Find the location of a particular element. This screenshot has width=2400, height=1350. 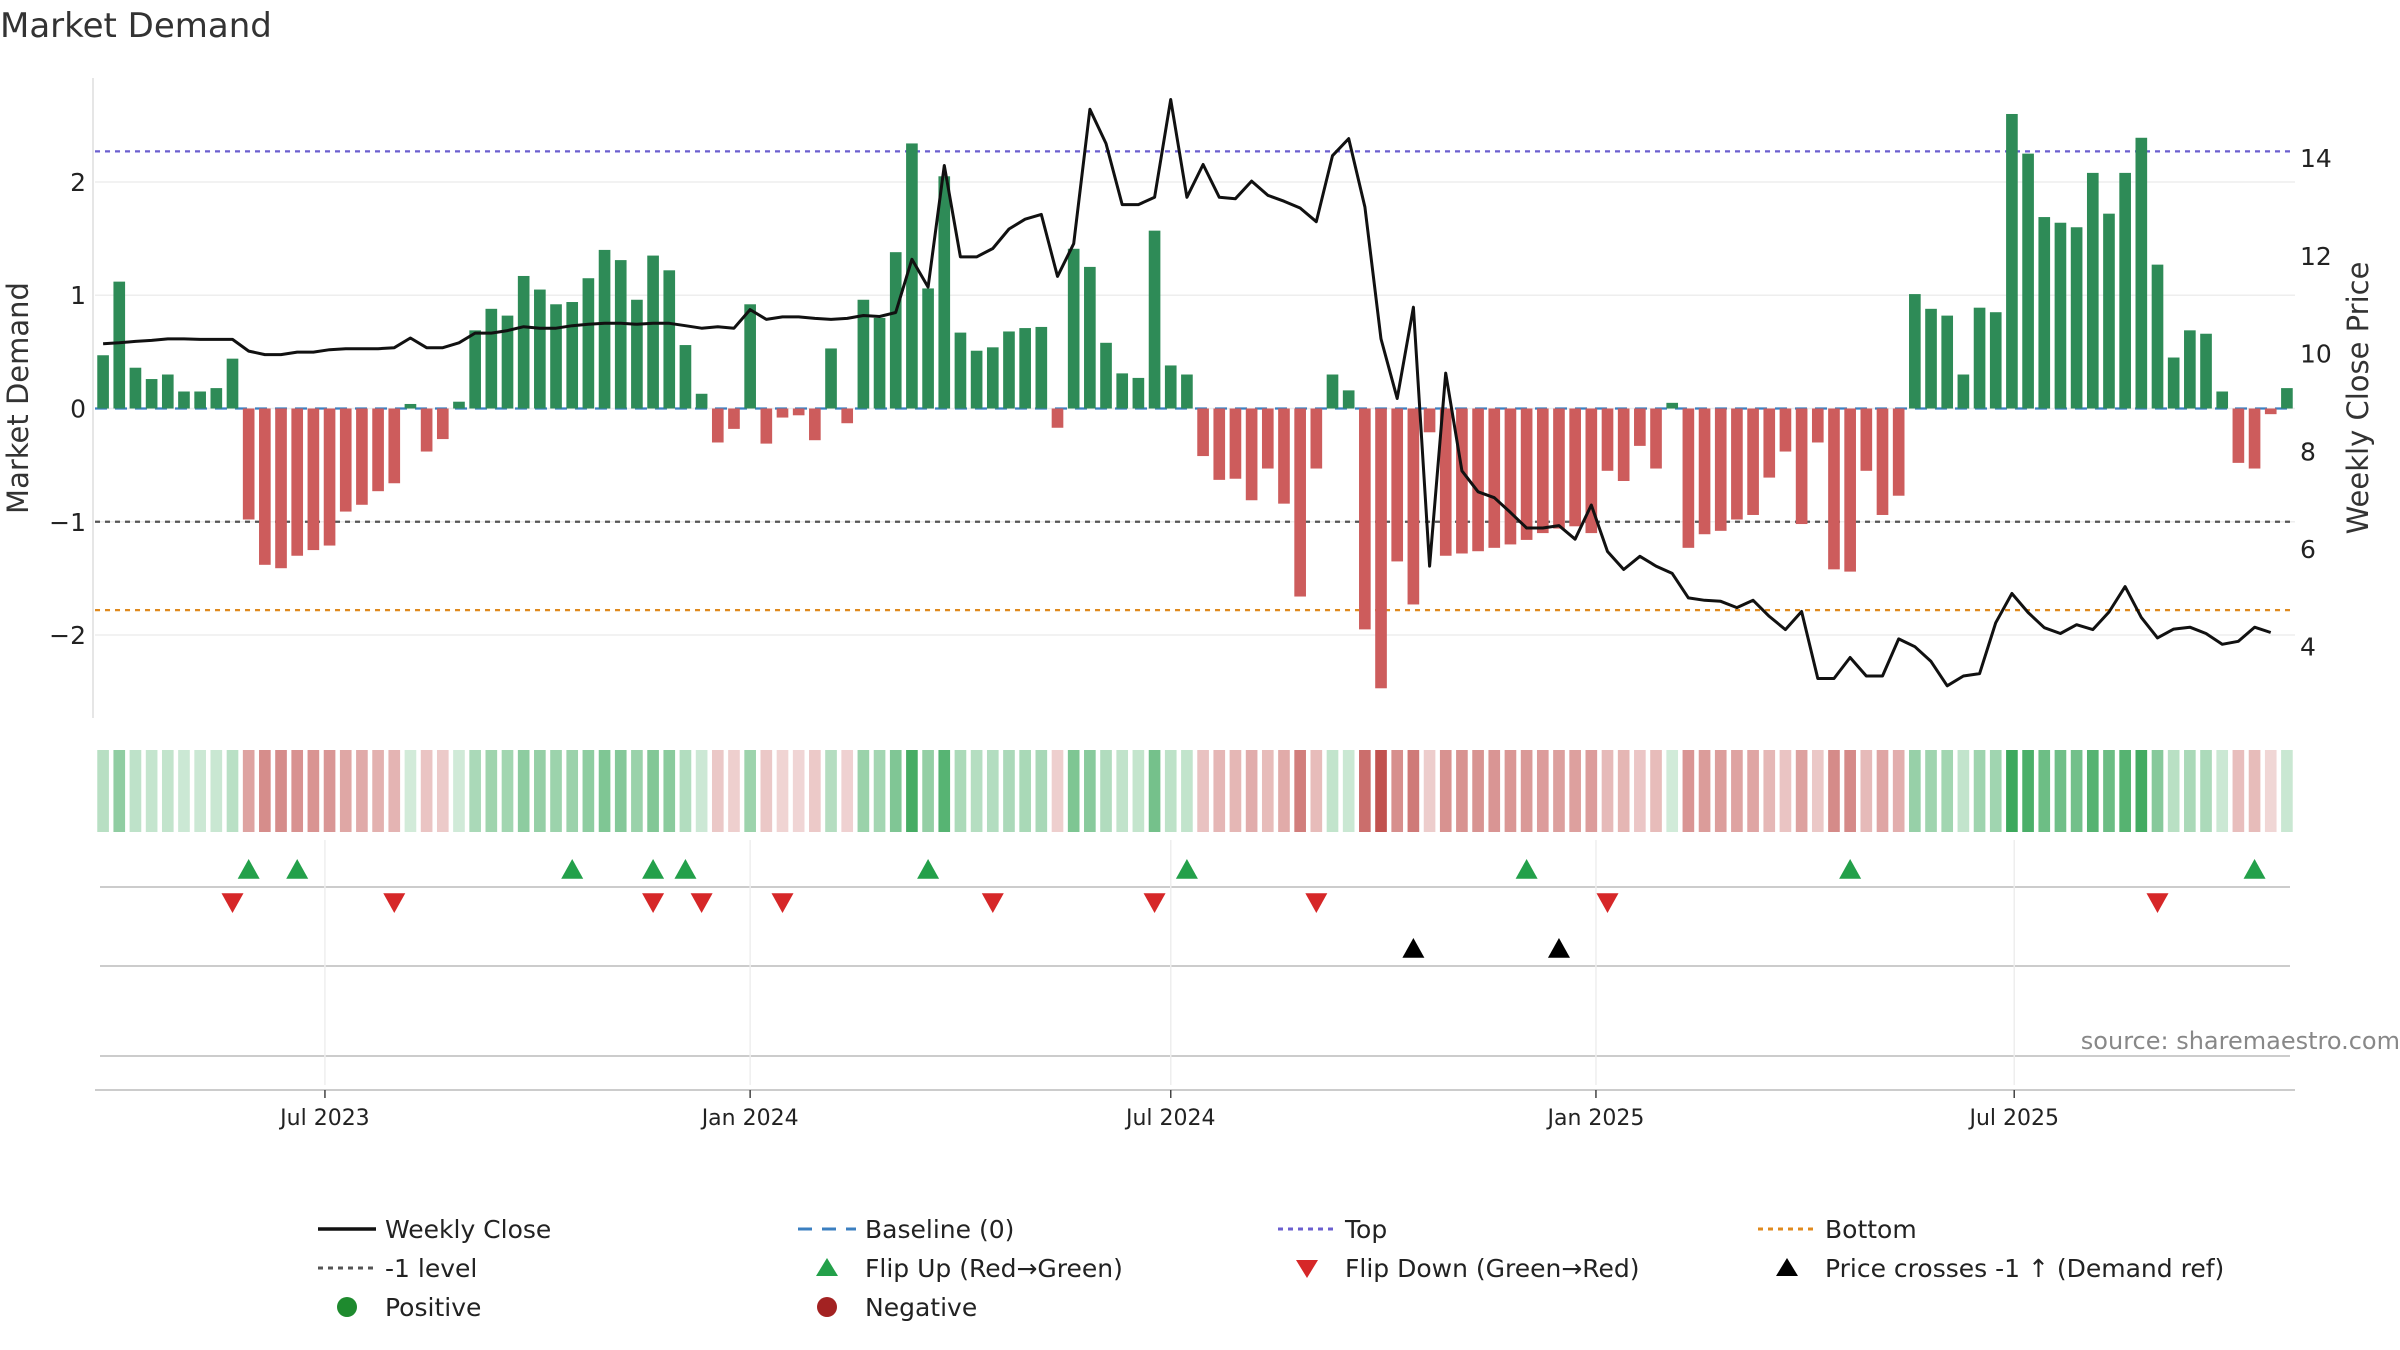

legend-label: Bottom is located at coordinates (1871, 1229).